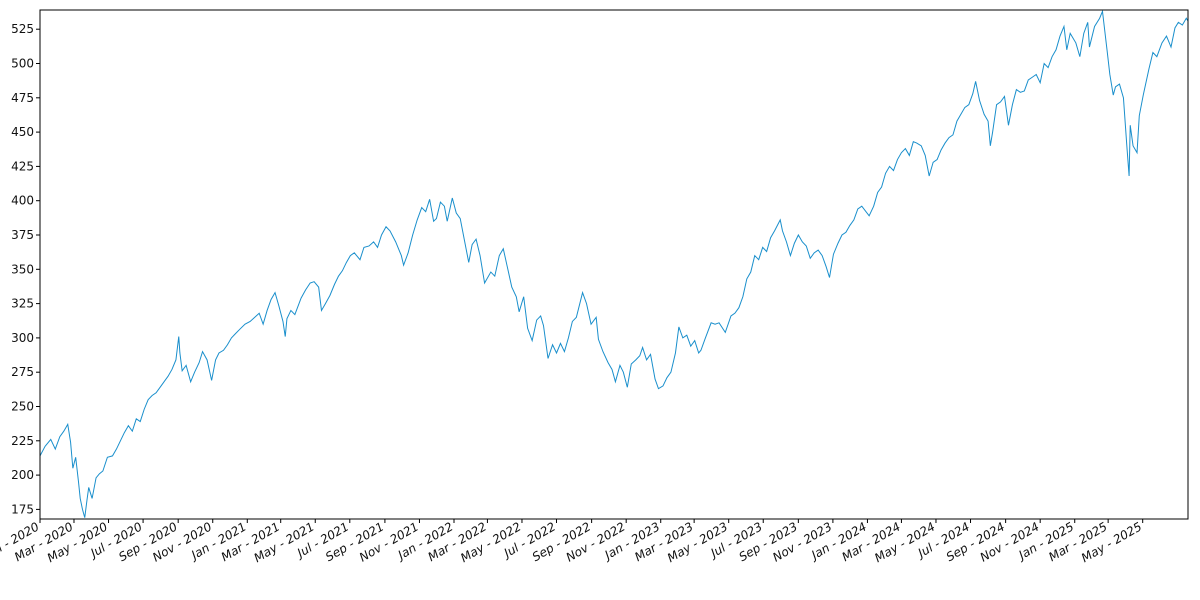 The height and width of the screenshot is (600, 1200). What do you see at coordinates (22, 132) in the screenshot?
I see `y-tick-label: 450` at bounding box center [22, 132].